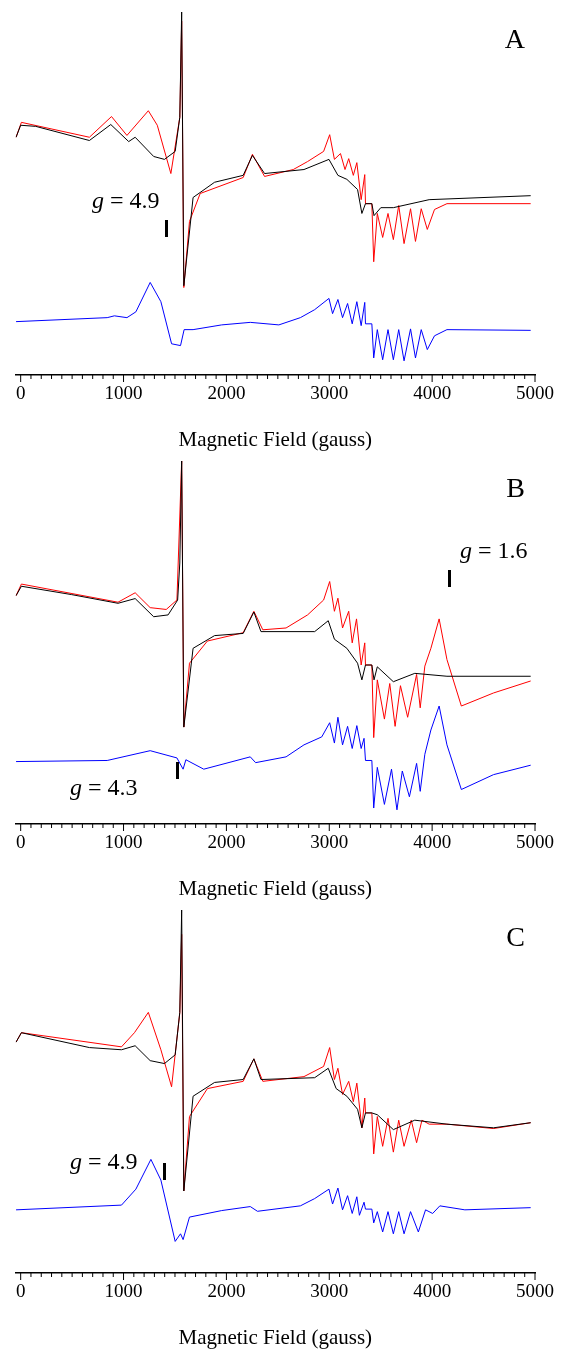 The image size is (570, 1364). What do you see at coordinates (104, 787) in the screenshot?
I see `annotation: g = 4.3` at bounding box center [104, 787].